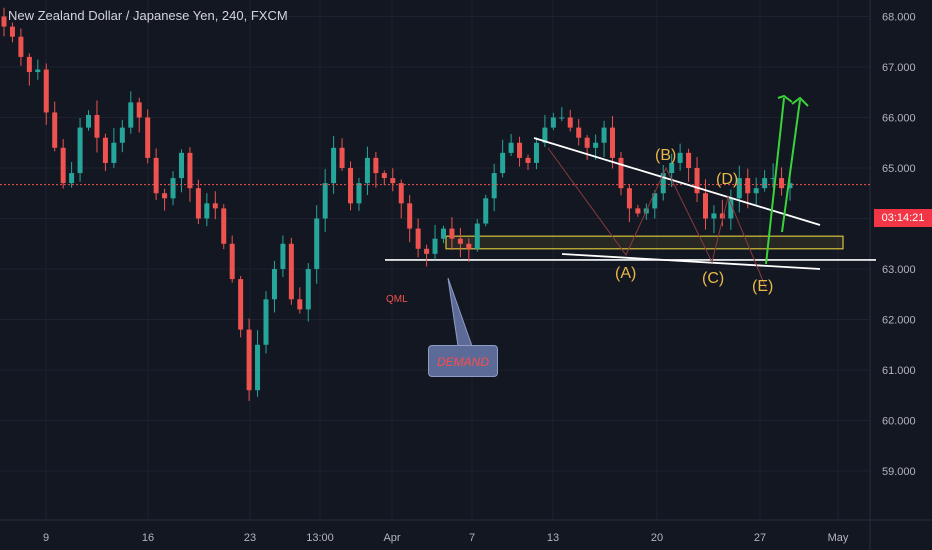 This screenshot has height=550, width=932. What do you see at coordinates (899, 371) in the screenshot?
I see `y-tick-label: 61.000` at bounding box center [899, 371].